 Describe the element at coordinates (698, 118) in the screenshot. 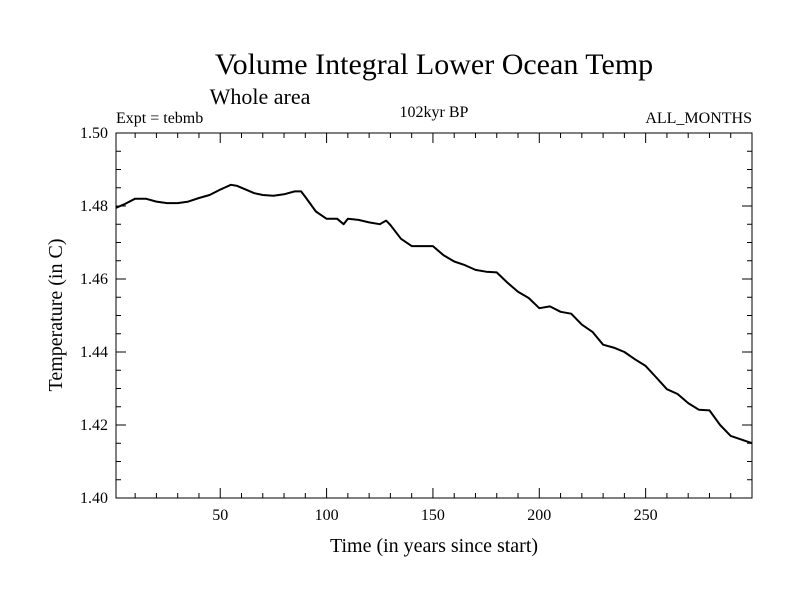

I see `months-label: ALL_MONTHS` at that location.